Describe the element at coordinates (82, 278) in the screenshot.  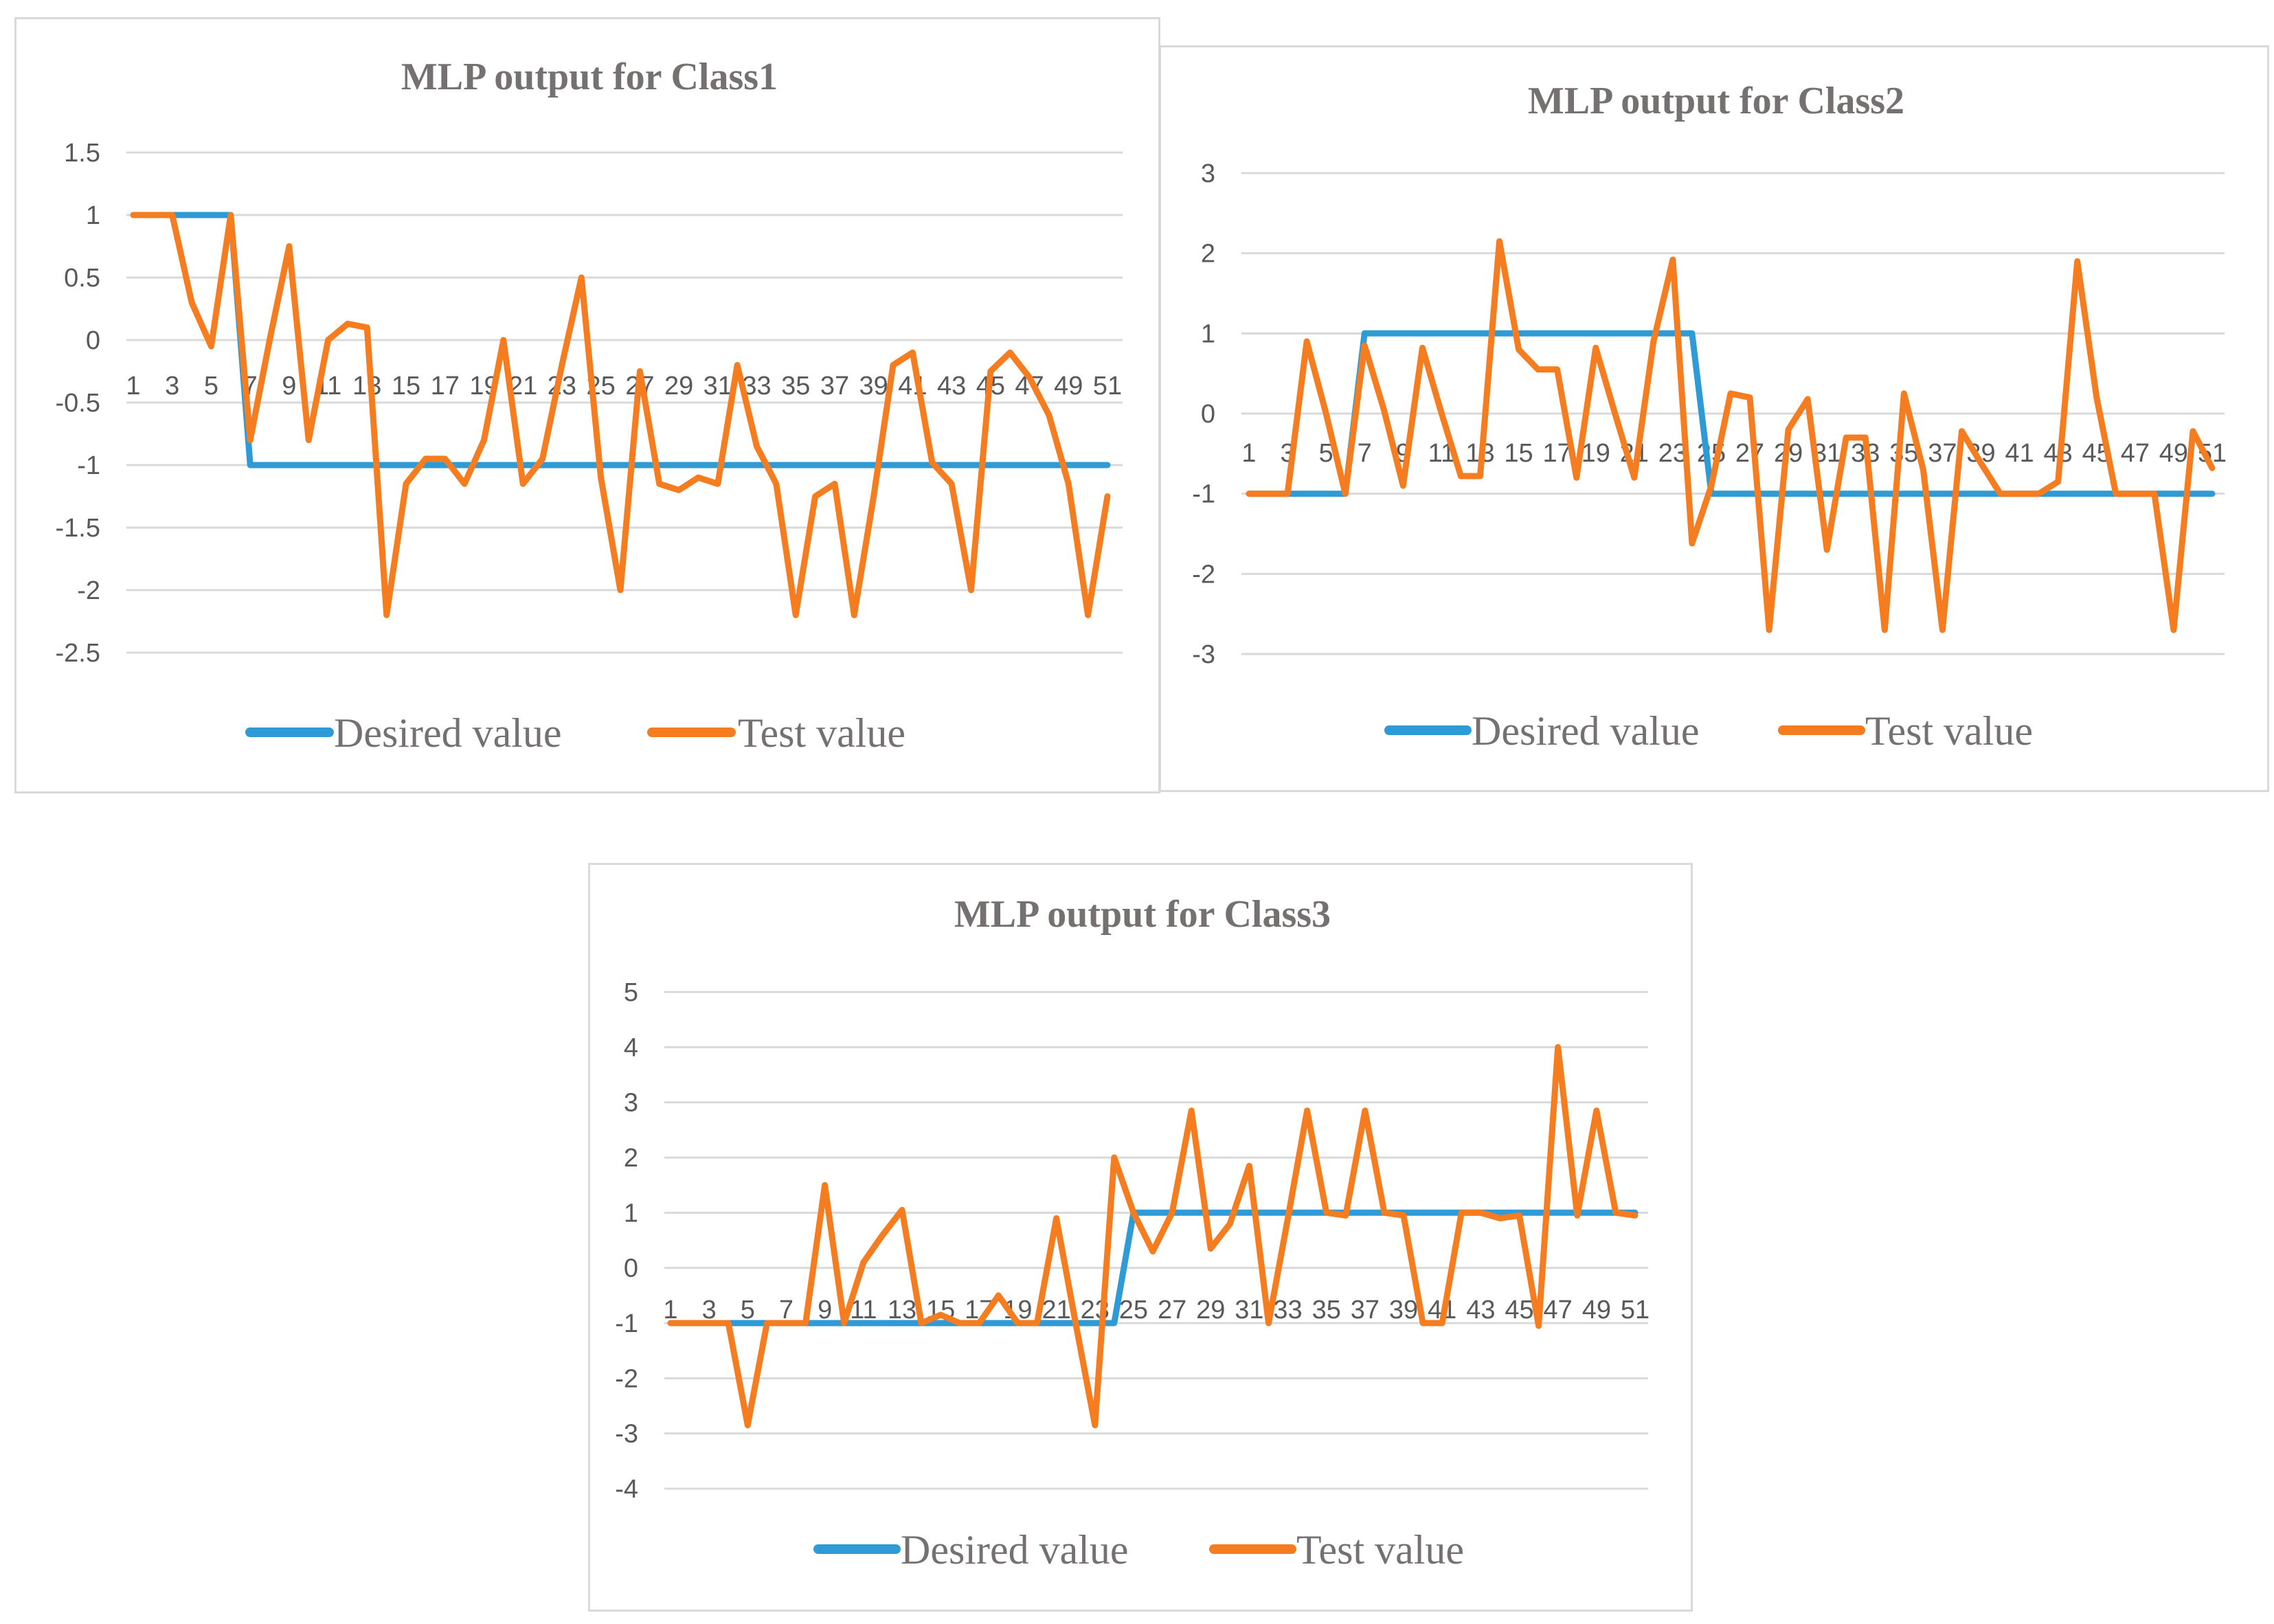
I see `y-tick-label: 0.5` at that location.